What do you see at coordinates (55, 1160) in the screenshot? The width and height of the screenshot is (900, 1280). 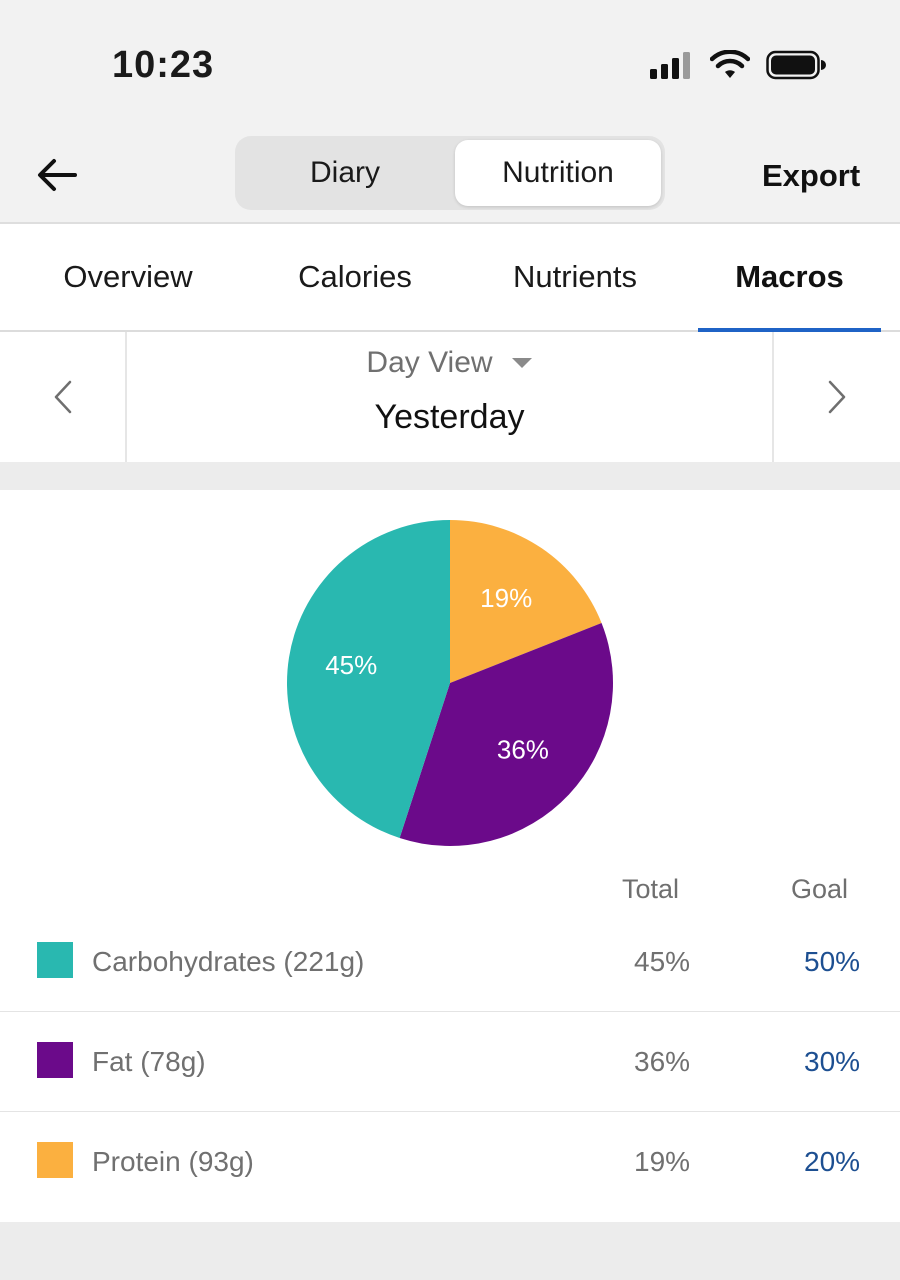 I see `protein-color-swatch` at bounding box center [55, 1160].